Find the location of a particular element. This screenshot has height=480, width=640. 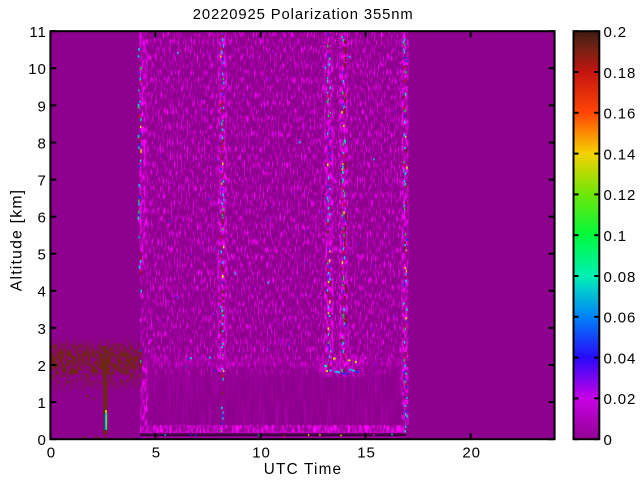

svg-text: 9 is located at coordinates (42, 106).